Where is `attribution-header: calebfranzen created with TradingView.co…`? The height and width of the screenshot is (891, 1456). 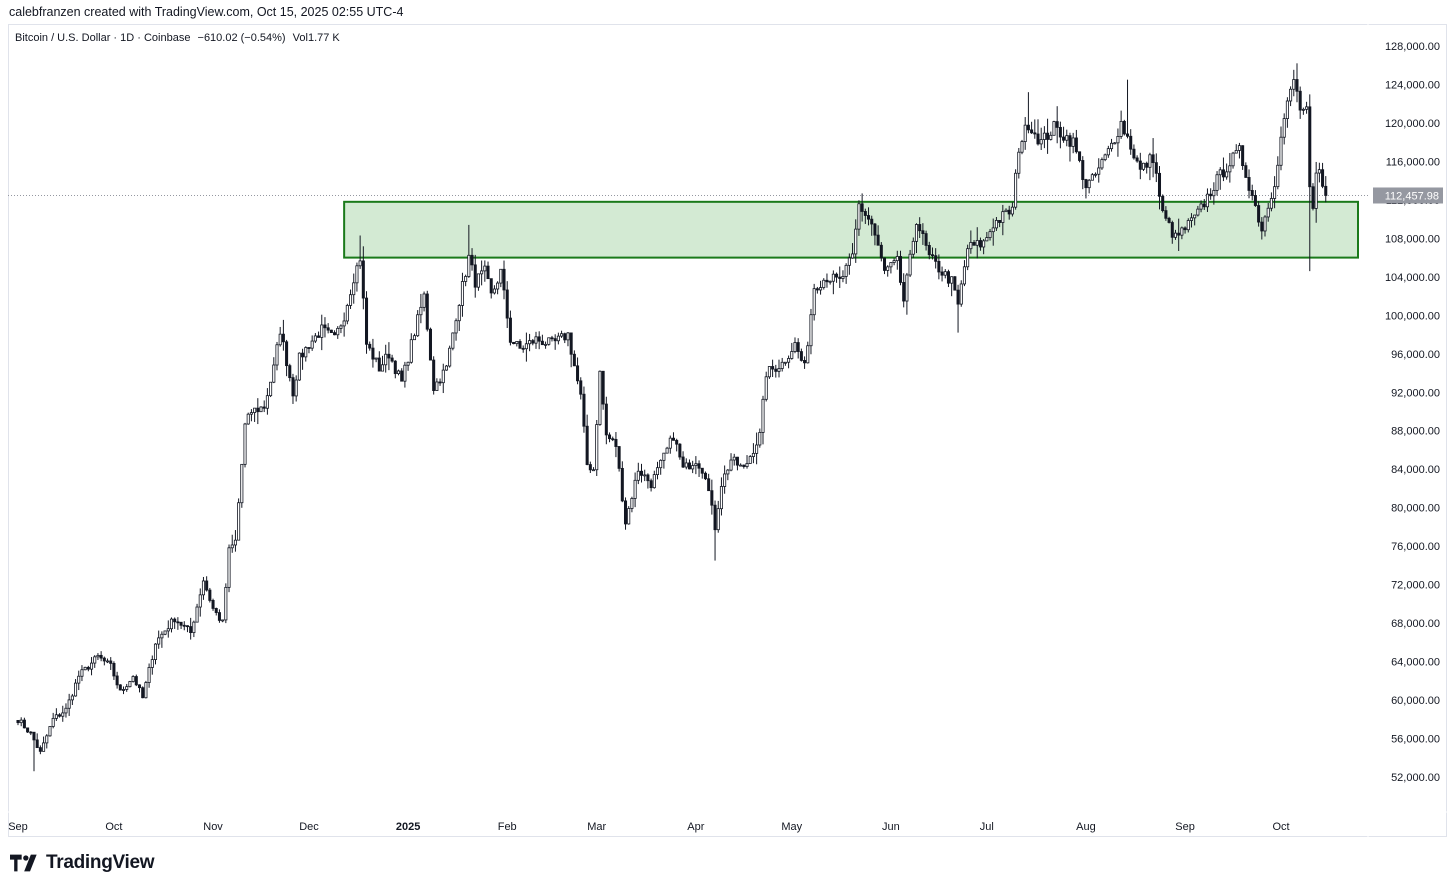
attribution-header: calebfranzen created with TradingView.co… is located at coordinates (206, 12).